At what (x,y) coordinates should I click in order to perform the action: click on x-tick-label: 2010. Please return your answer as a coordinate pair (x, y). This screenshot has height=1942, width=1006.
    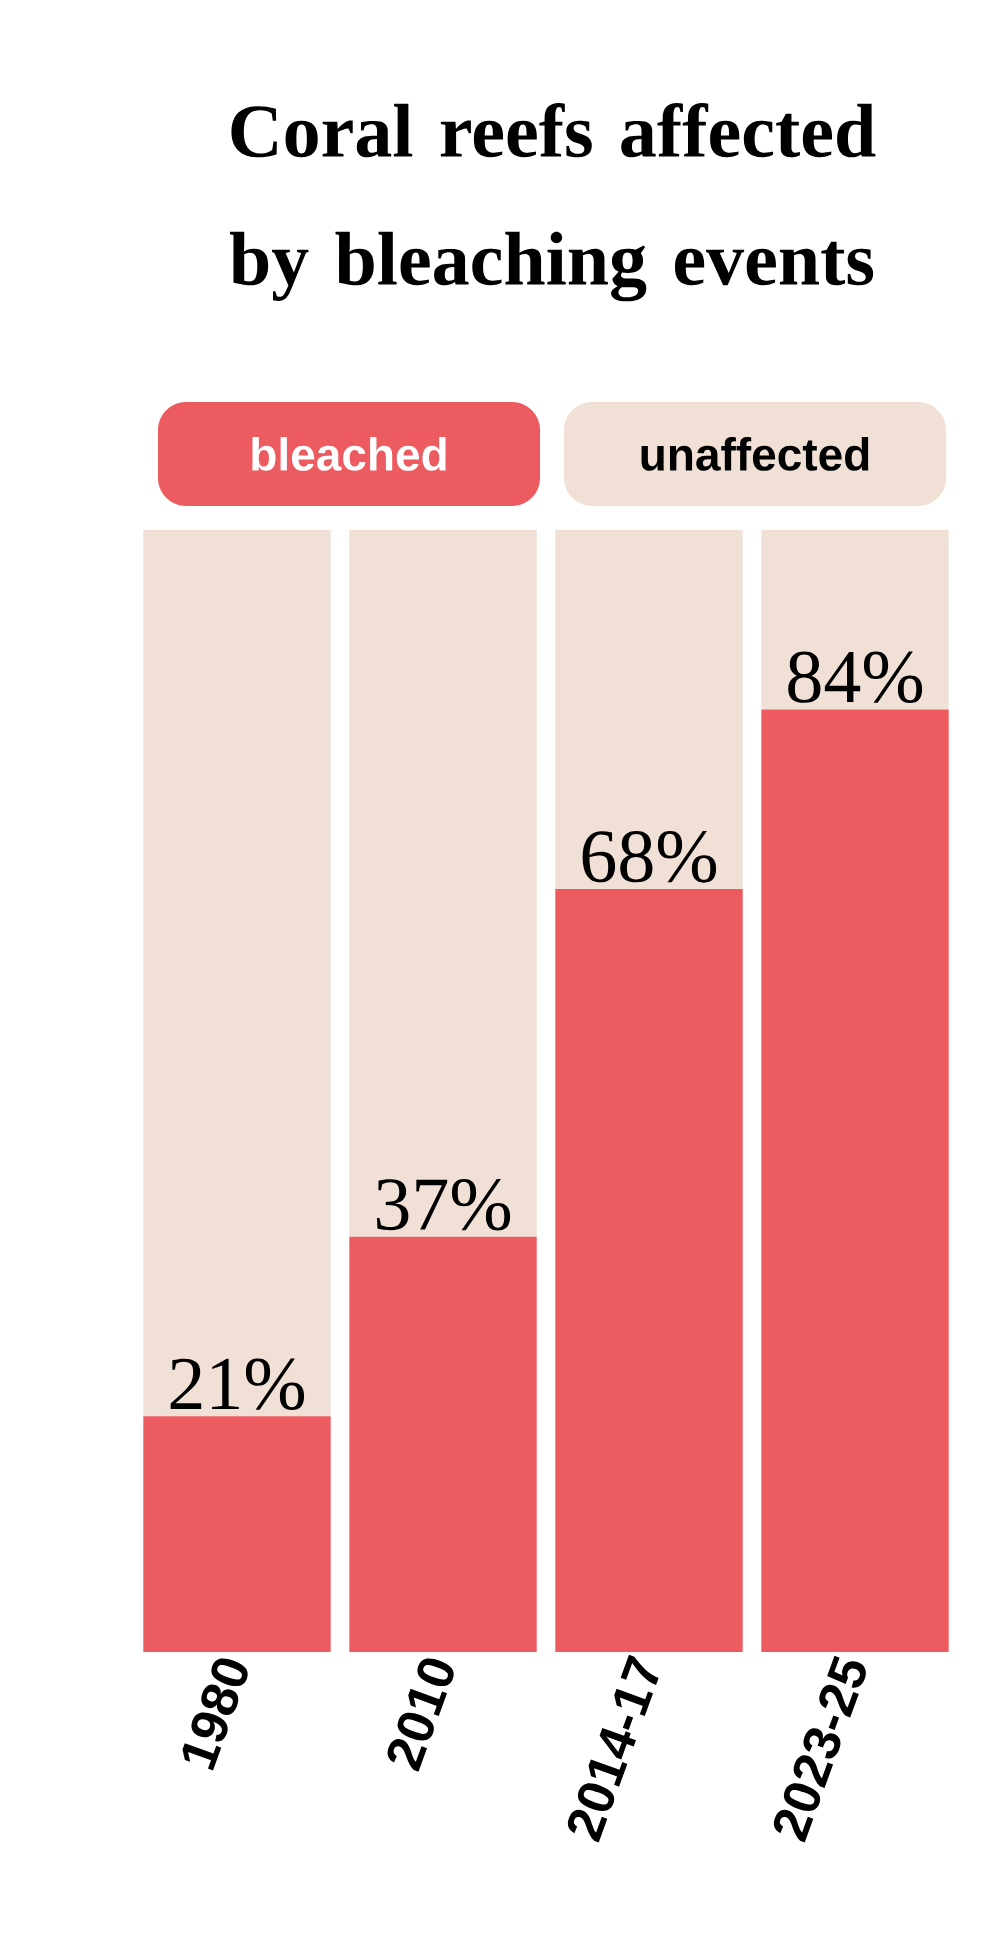
    Looking at the image, I should click on (420, 1715).